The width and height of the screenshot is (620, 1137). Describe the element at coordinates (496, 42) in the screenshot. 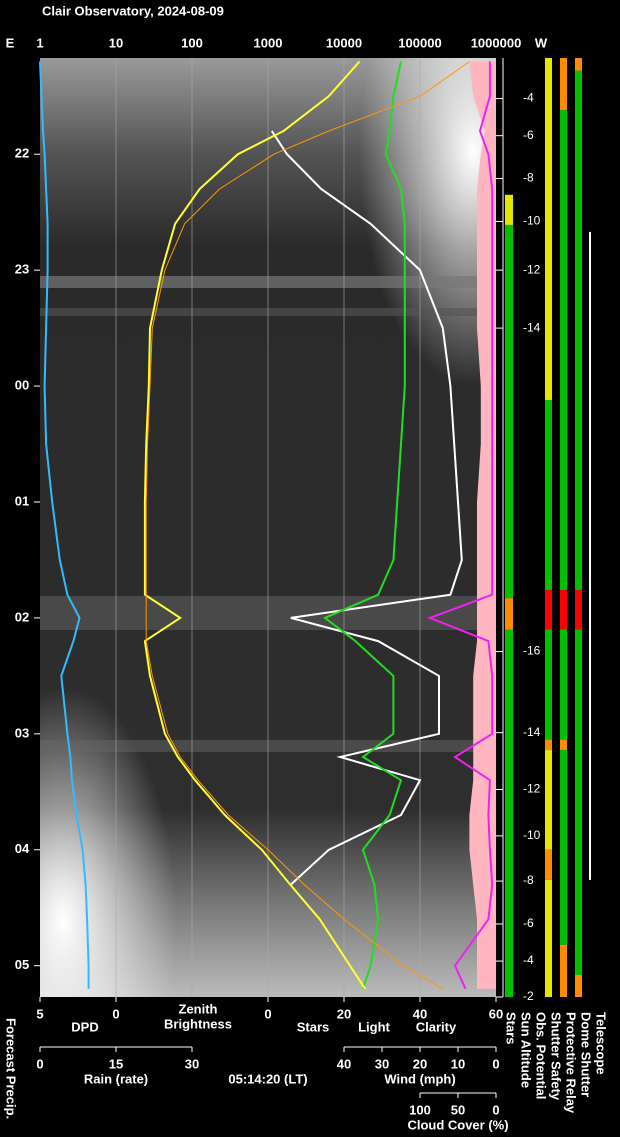

I see `x-tick-label: 1000000` at that location.